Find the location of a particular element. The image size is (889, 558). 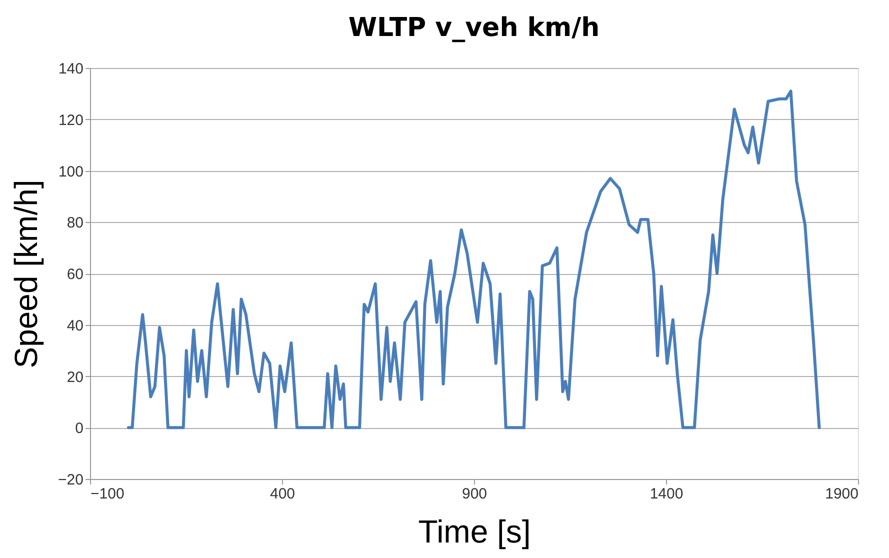

x-tick-label: −100 is located at coordinates (107, 494).